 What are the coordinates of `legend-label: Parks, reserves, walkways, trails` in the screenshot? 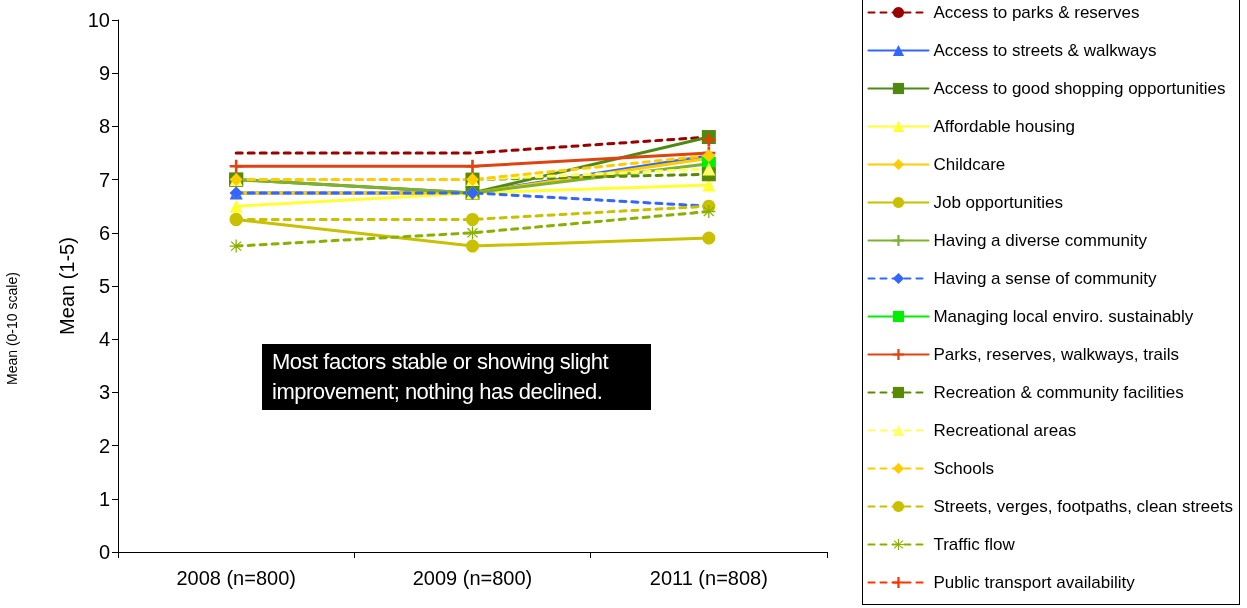 It's located at (1056, 354).